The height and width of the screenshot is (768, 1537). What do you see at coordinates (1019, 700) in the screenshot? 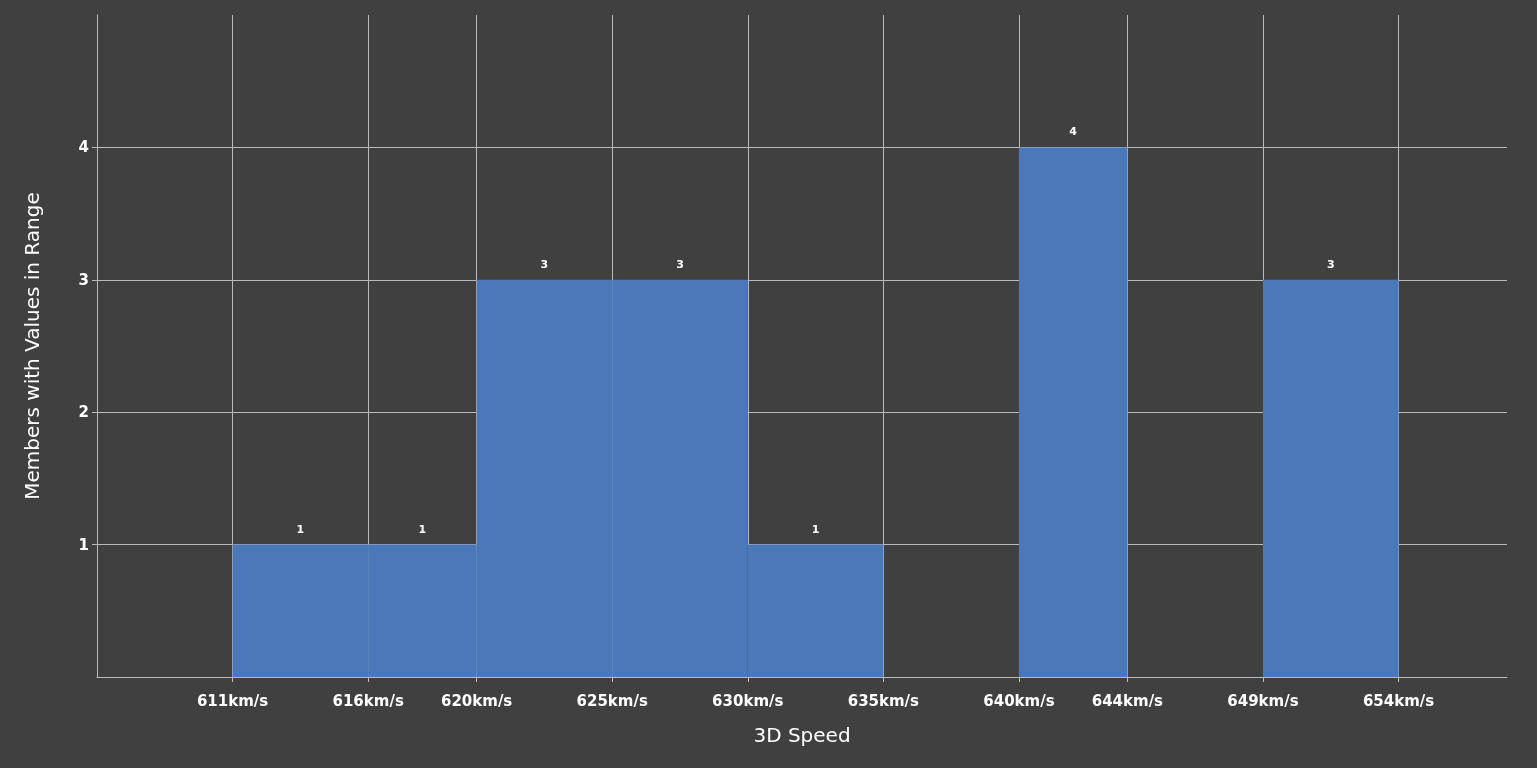
I see `x-tick-label: 640km/s` at bounding box center [1019, 700].